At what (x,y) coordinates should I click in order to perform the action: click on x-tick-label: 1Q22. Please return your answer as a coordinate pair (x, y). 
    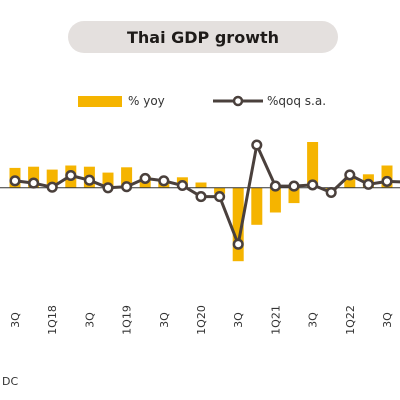
    Looking at the image, I should click on (350, 320).